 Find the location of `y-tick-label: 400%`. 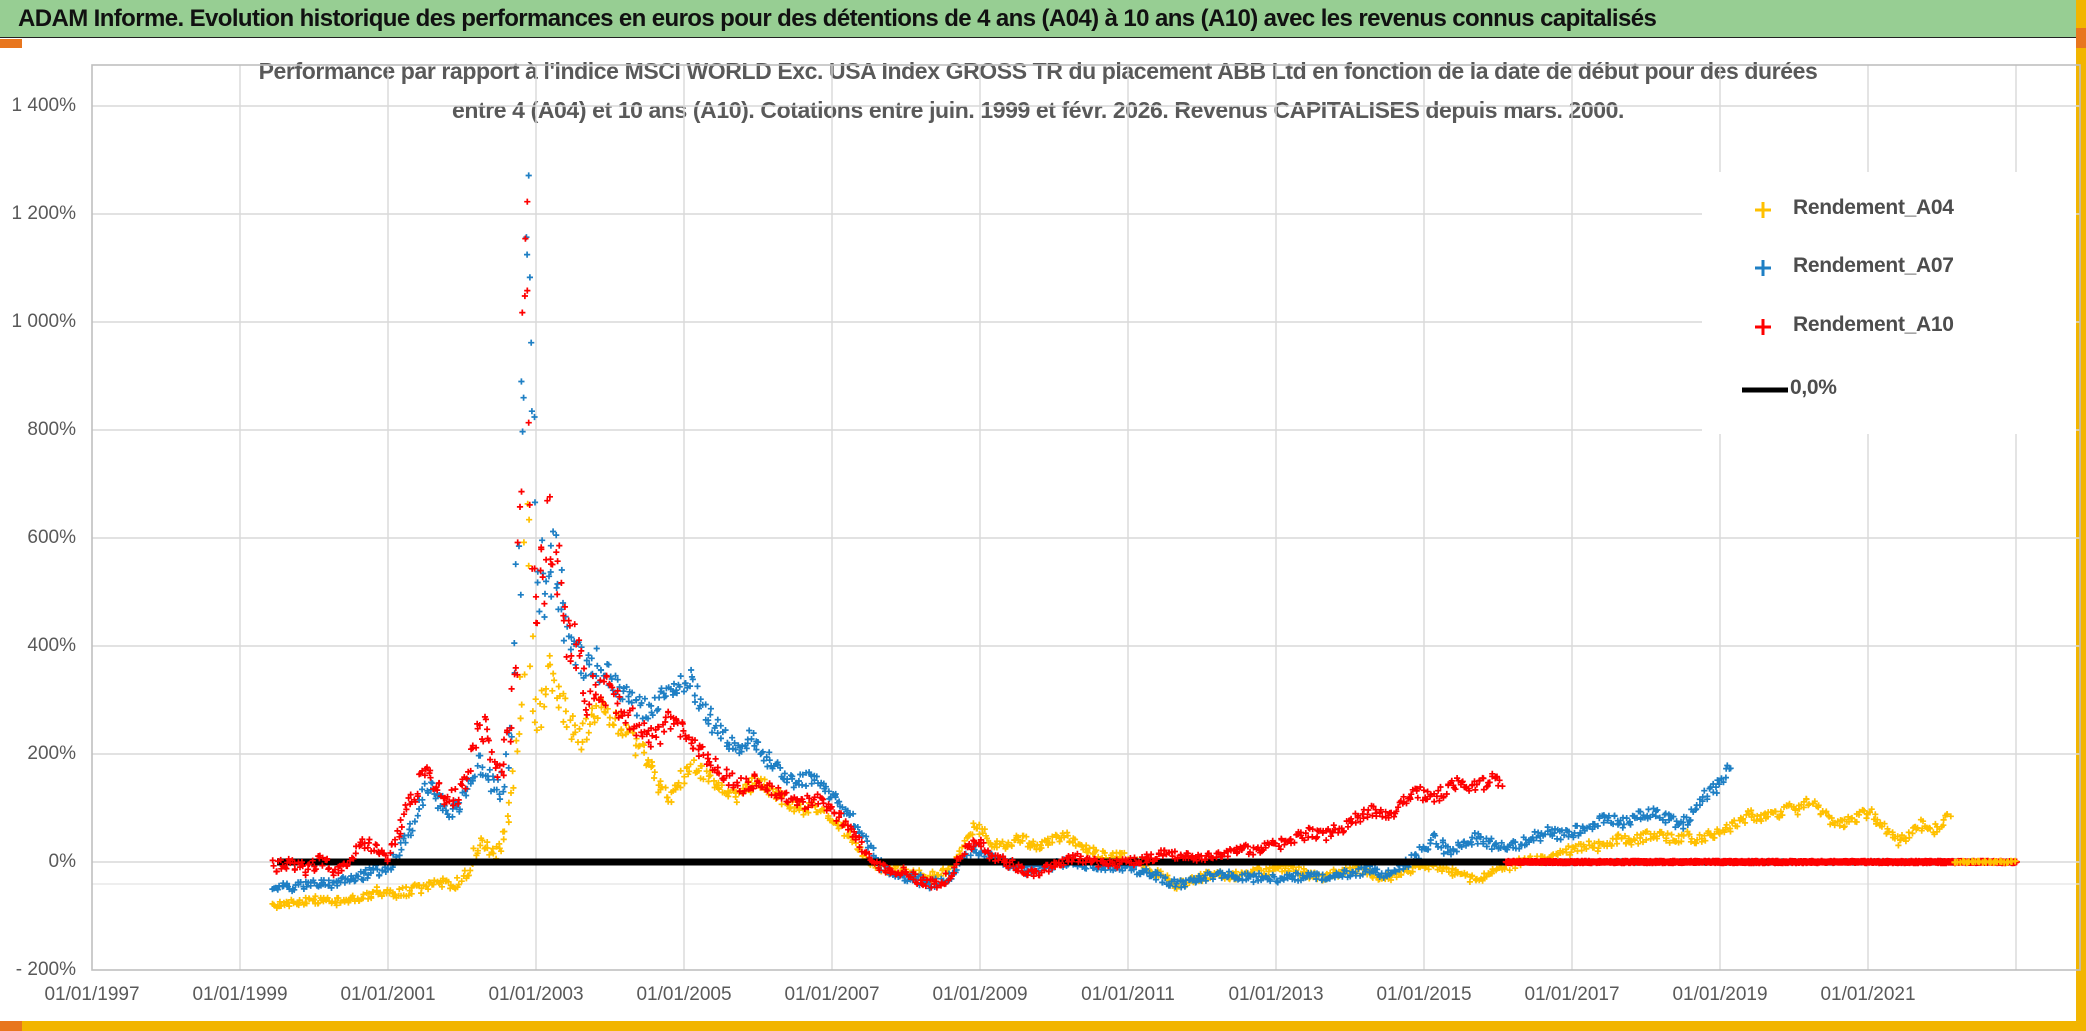

y-tick-label: 400% is located at coordinates (51, 645).